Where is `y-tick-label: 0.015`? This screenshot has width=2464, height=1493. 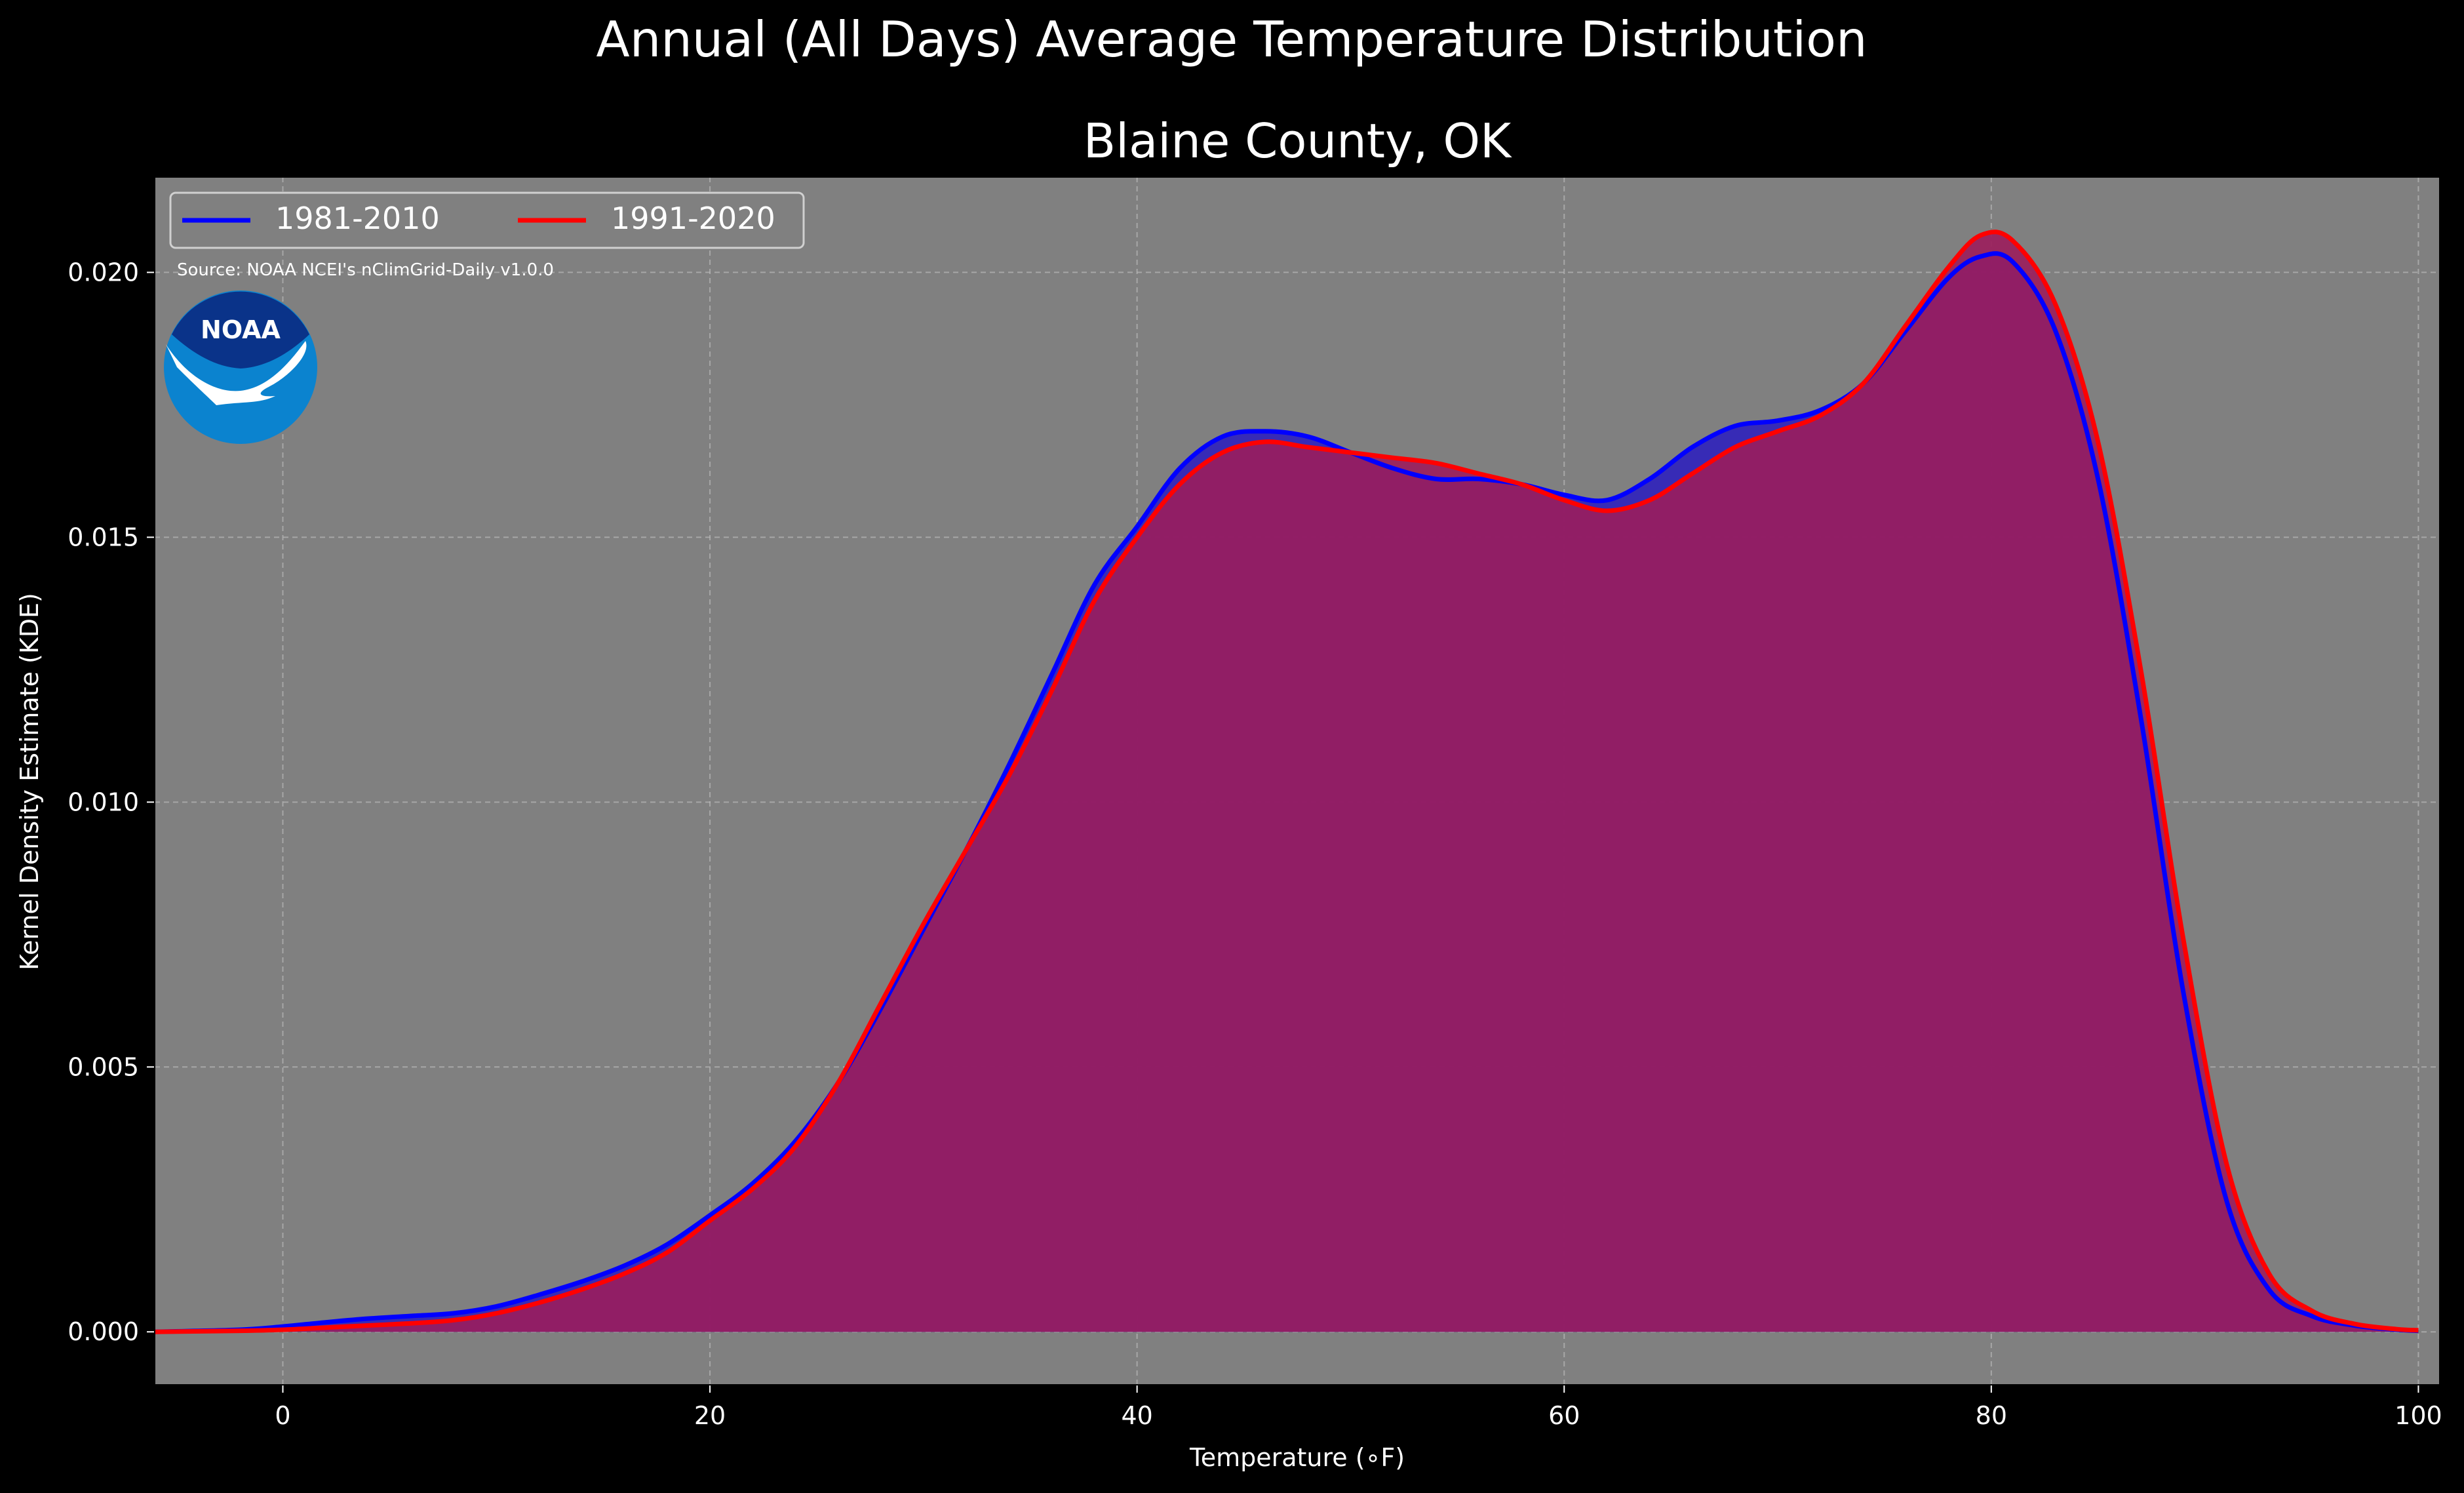 y-tick-label: 0.015 is located at coordinates (103, 537).